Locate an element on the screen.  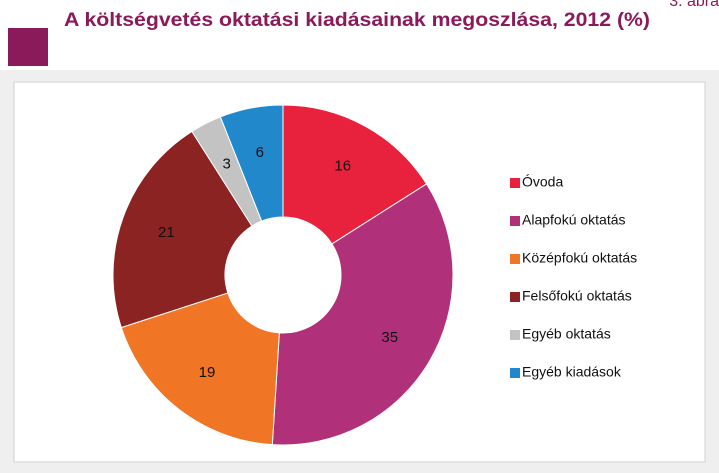
data-label: 19 is located at coordinates (207, 372).